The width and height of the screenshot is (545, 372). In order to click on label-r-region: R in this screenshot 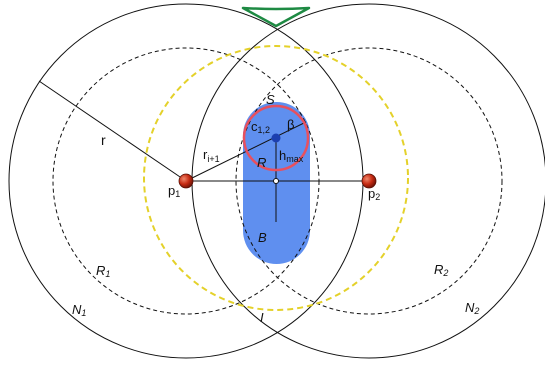, I will do `click(261, 162)`.